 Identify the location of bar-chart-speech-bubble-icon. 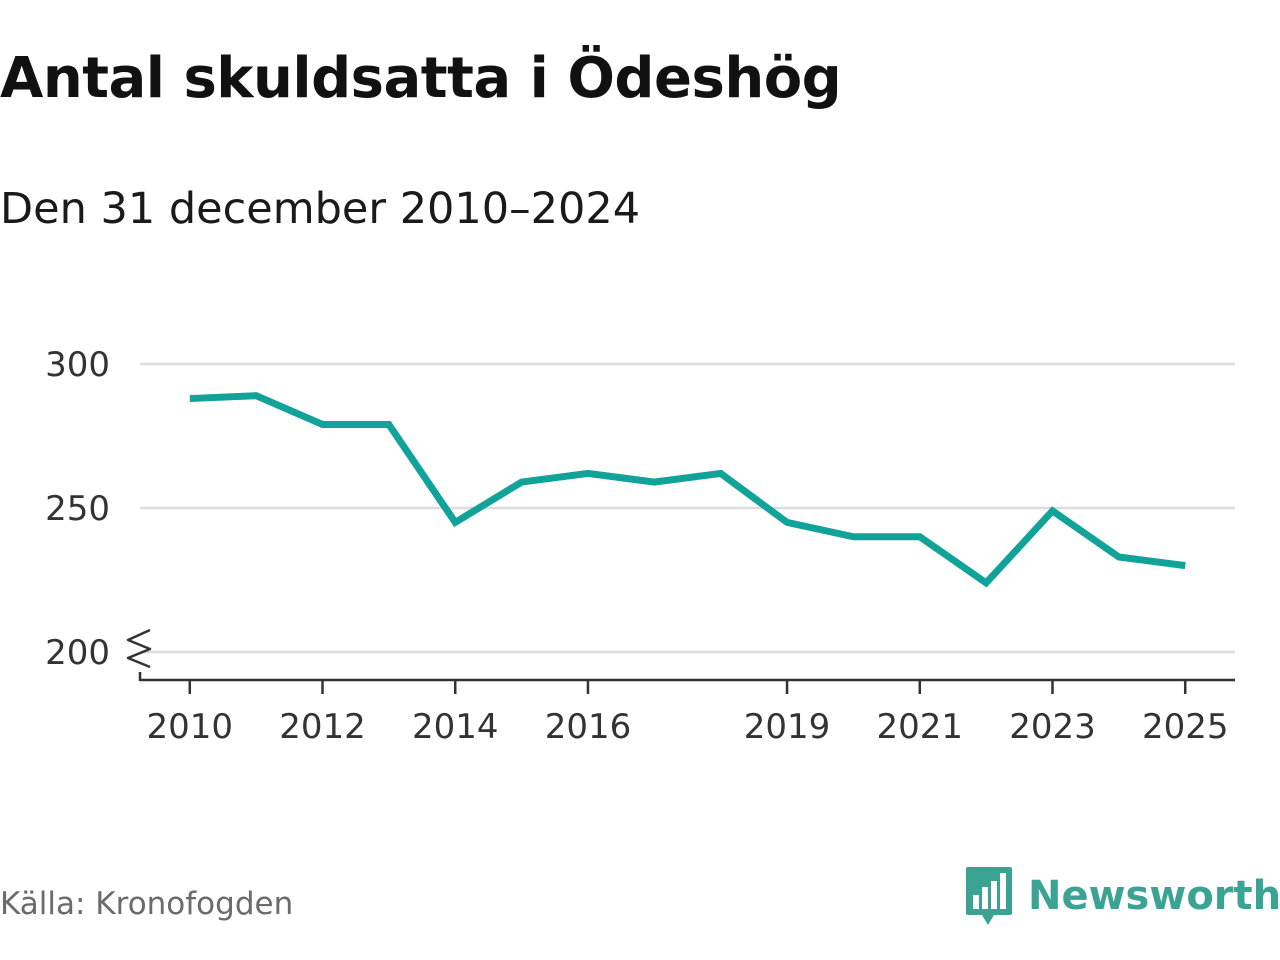
(989, 896).